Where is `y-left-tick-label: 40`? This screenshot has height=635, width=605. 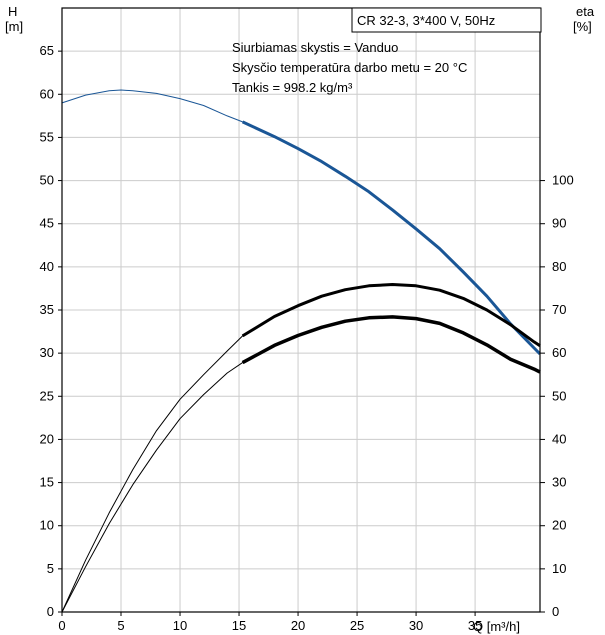
y-left-tick-label: 40 is located at coordinates (47, 266).